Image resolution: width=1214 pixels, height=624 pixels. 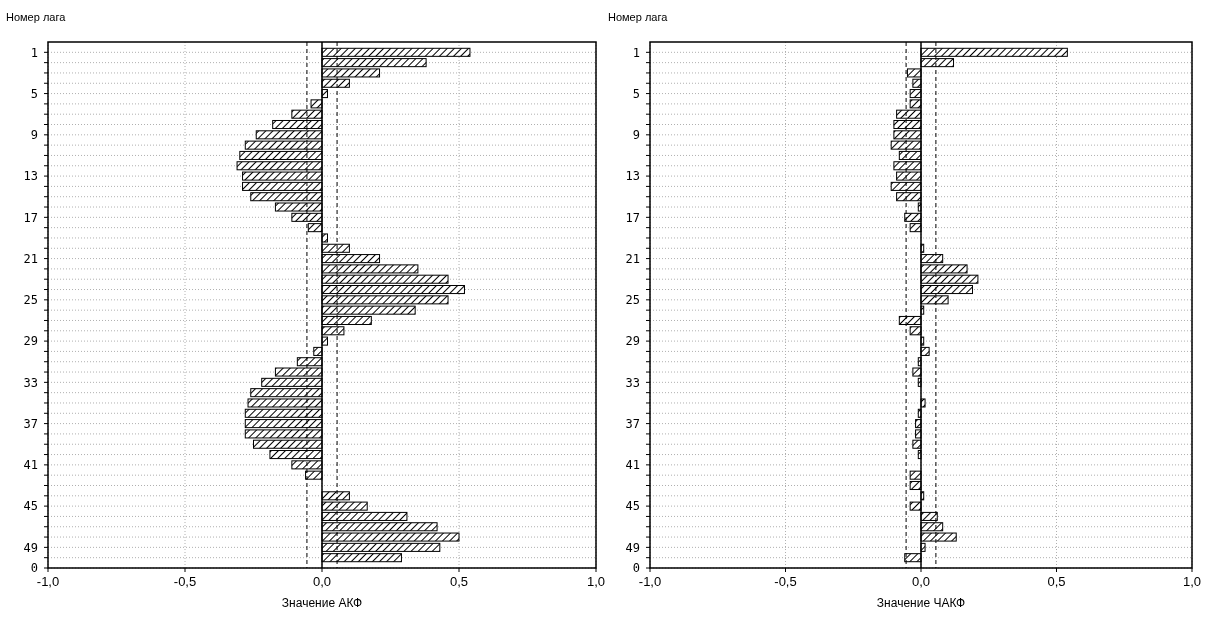 What do you see at coordinates (322, 603) in the screenshot?
I see `x-axis-title: Значение АКФ` at bounding box center [322, 603].